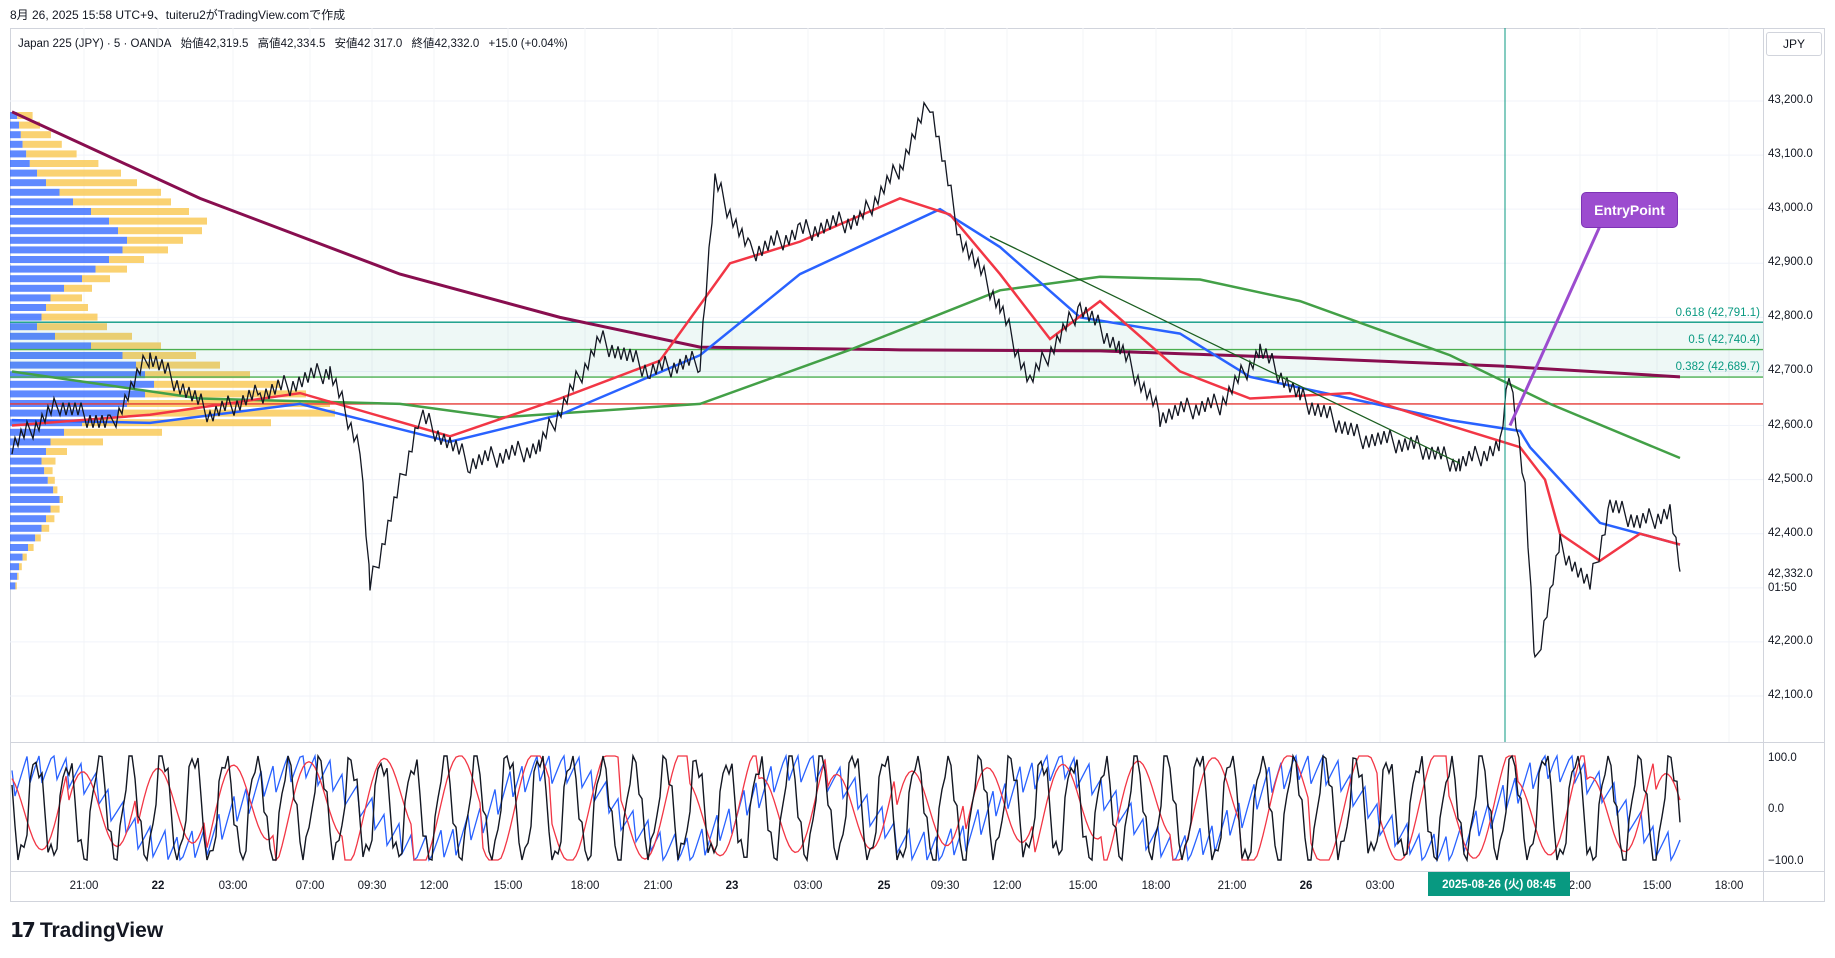  What do you see at coordinates (884, 886) in the screenshot?
I see `time-axis-label: 25` at bounding box center [884, 886].